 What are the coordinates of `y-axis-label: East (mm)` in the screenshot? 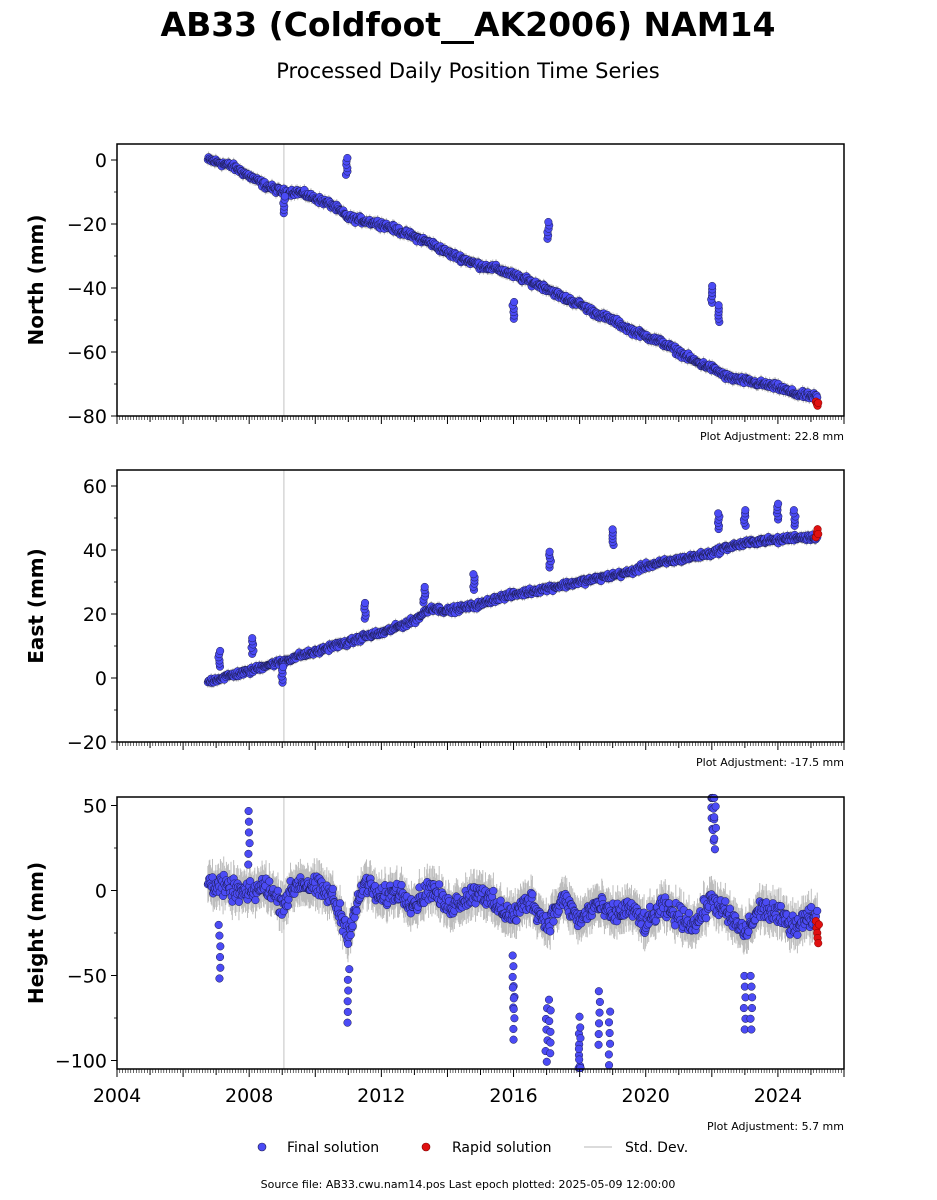 It's located at (36, 606).